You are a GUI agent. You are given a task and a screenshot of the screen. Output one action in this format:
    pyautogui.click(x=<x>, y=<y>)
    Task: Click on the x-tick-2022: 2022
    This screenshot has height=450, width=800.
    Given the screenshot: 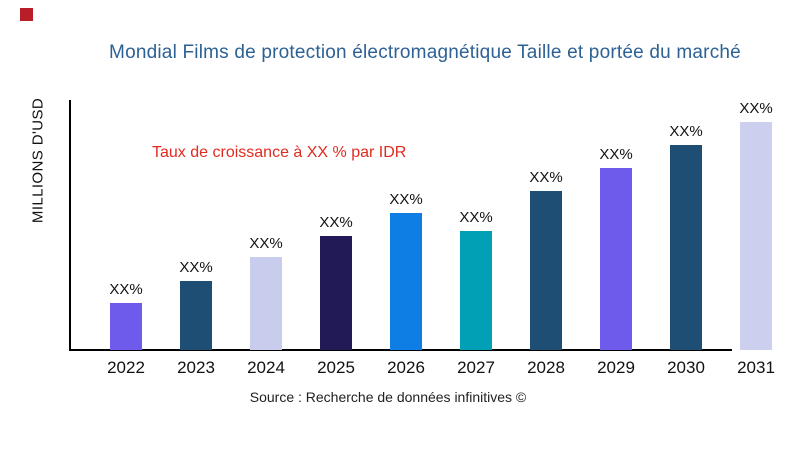 What is the action you would take?
    pyautogui.click(x=126, y=367)
    